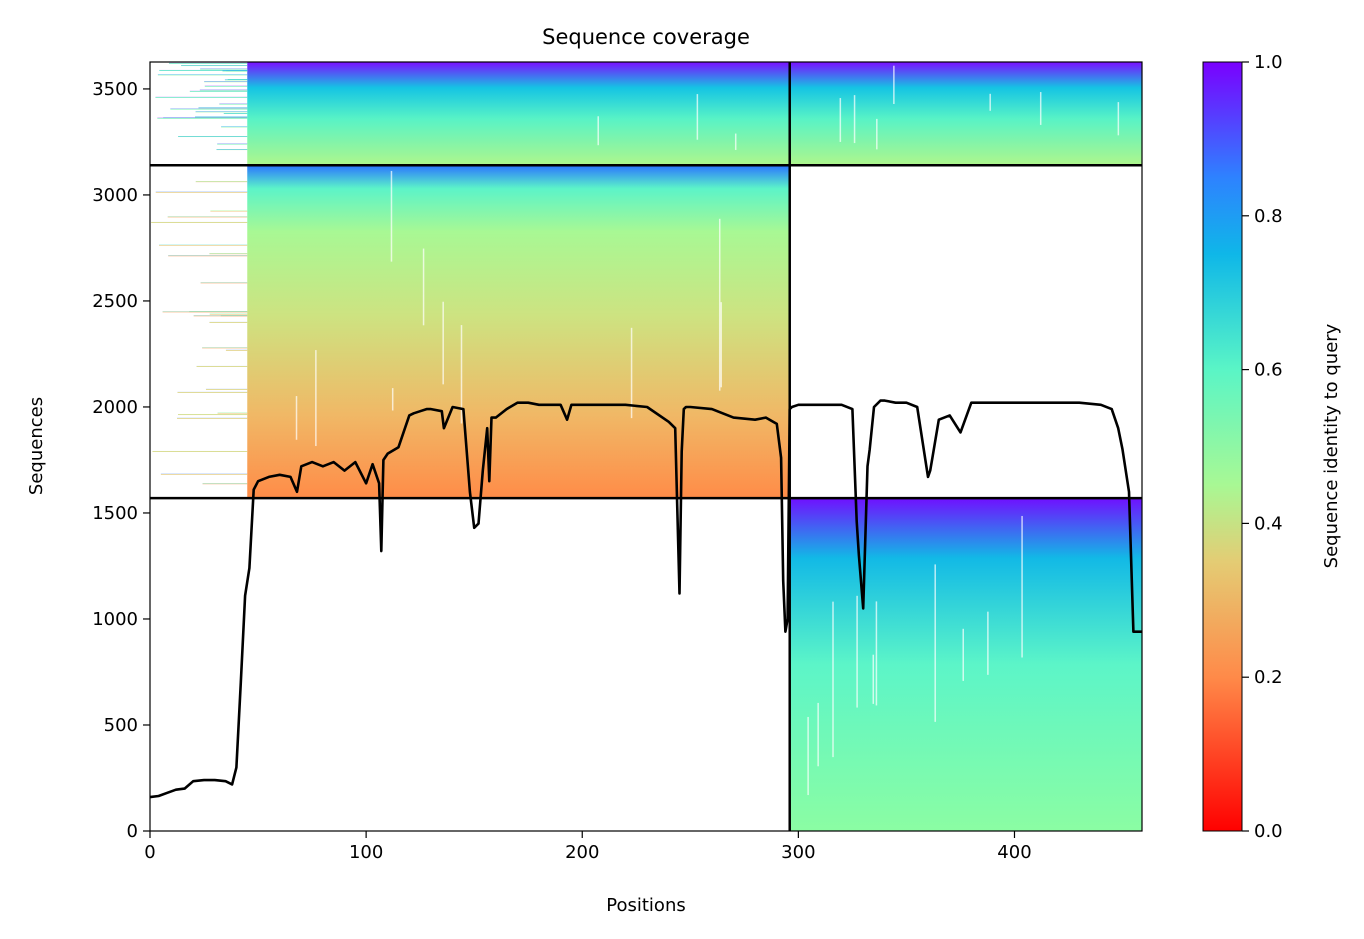 The height and width of the screenshot is (939, 1364). What do you see at coordinates (149, 852) in the screenshot?
I see `x-tick-label: 0` at bounding box center [149, 852].